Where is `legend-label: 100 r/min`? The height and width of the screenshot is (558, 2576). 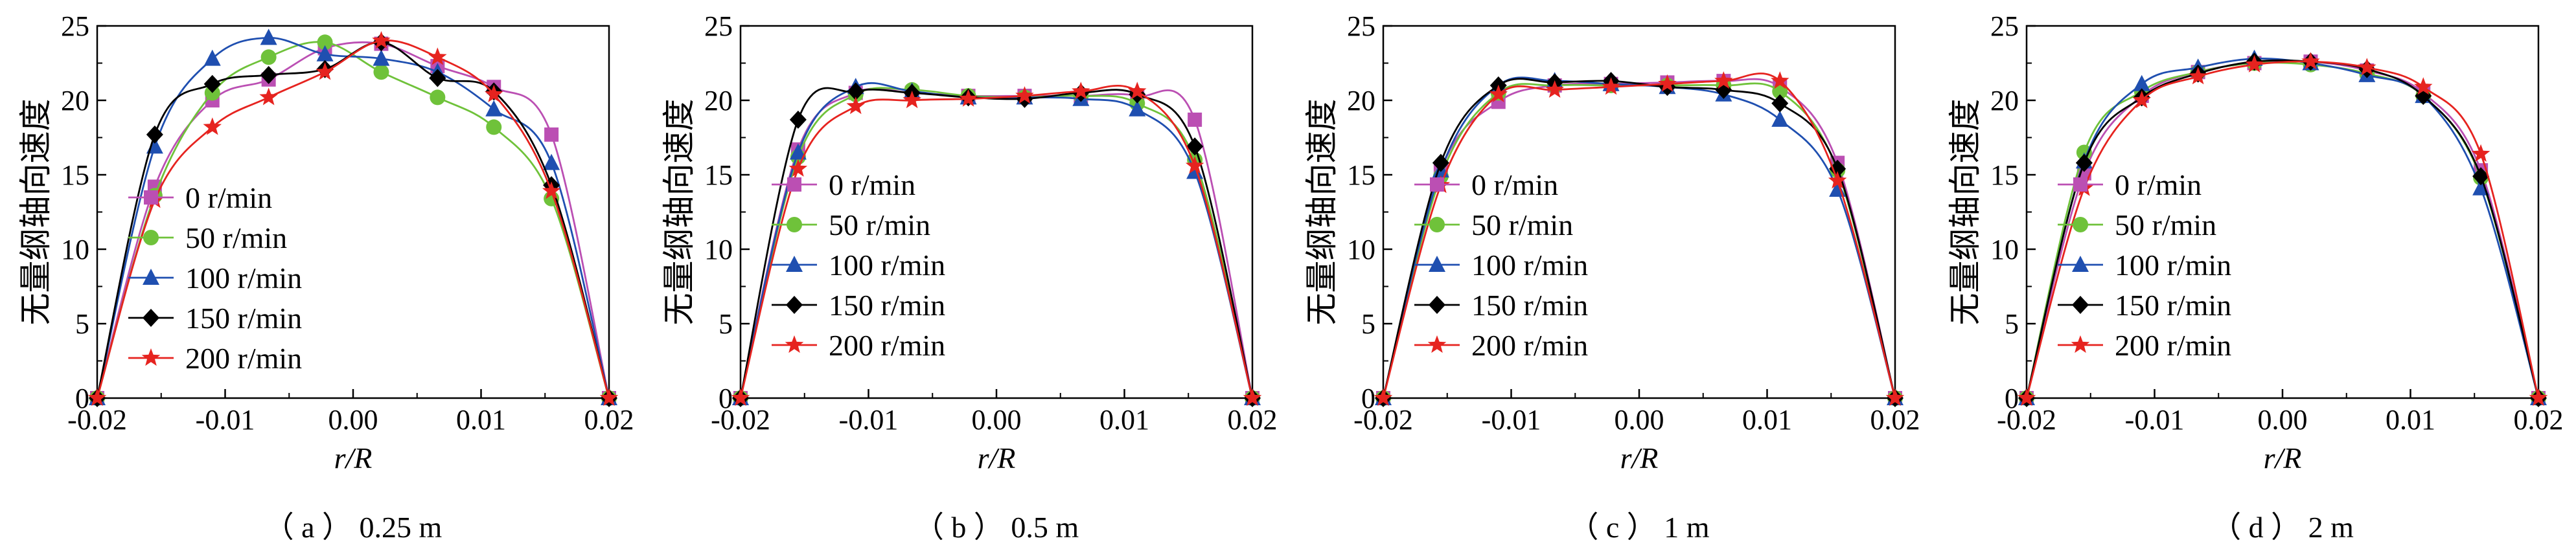
legend-label: 100 r/min is located at coordinates (887, 265).